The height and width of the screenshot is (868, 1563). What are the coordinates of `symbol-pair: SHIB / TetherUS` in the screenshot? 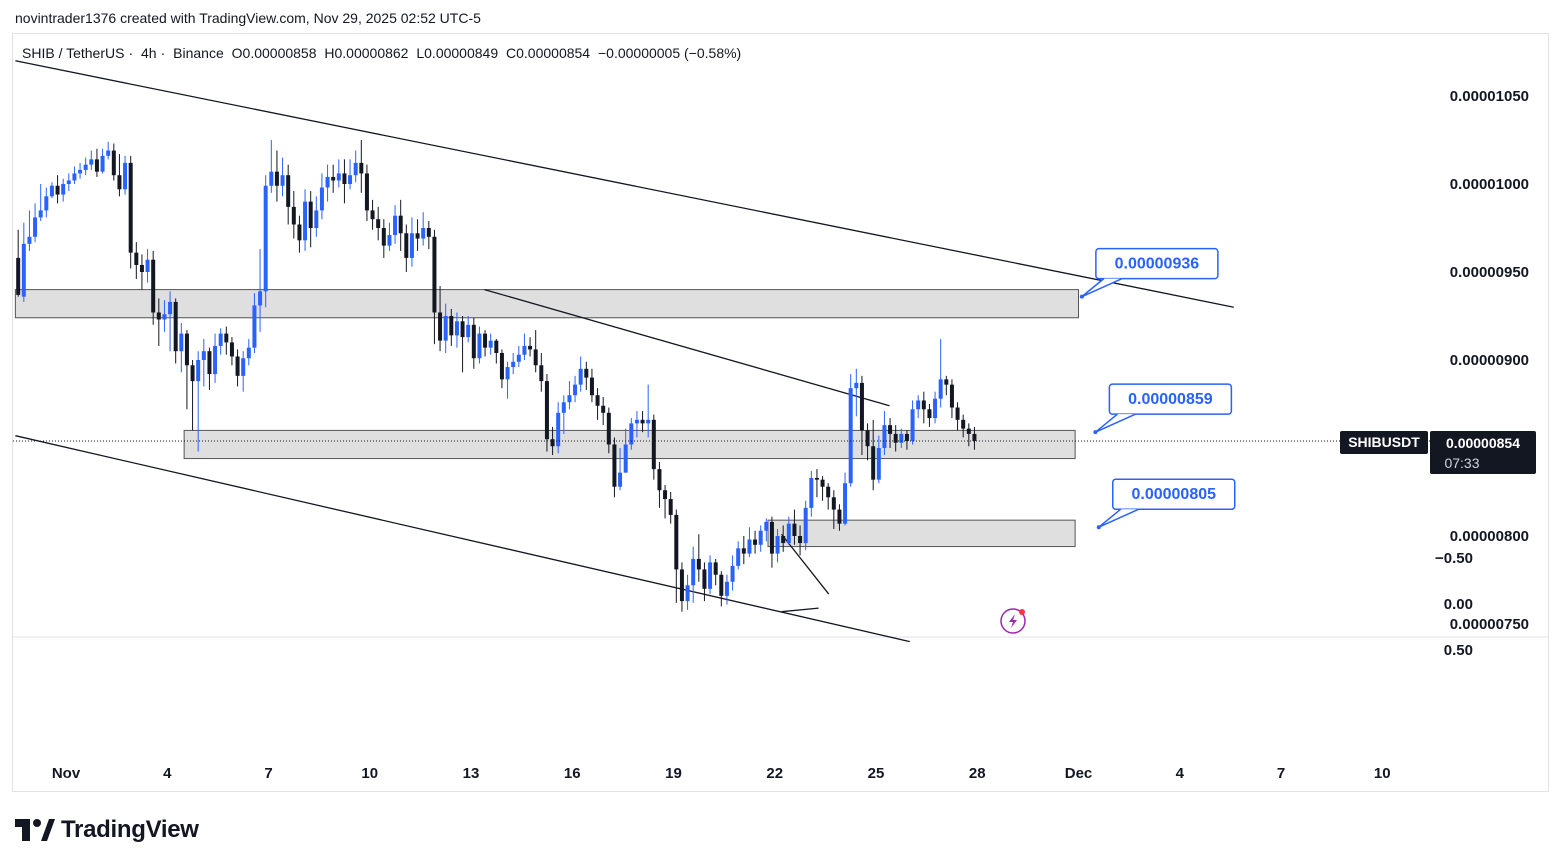 It's located at (73, 53).